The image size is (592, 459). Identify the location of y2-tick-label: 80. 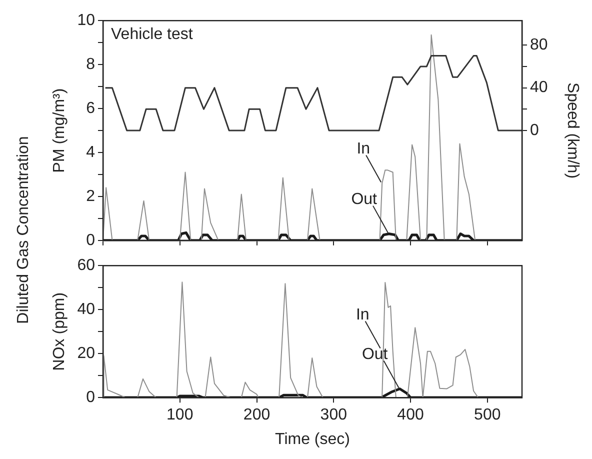
(539, 45).